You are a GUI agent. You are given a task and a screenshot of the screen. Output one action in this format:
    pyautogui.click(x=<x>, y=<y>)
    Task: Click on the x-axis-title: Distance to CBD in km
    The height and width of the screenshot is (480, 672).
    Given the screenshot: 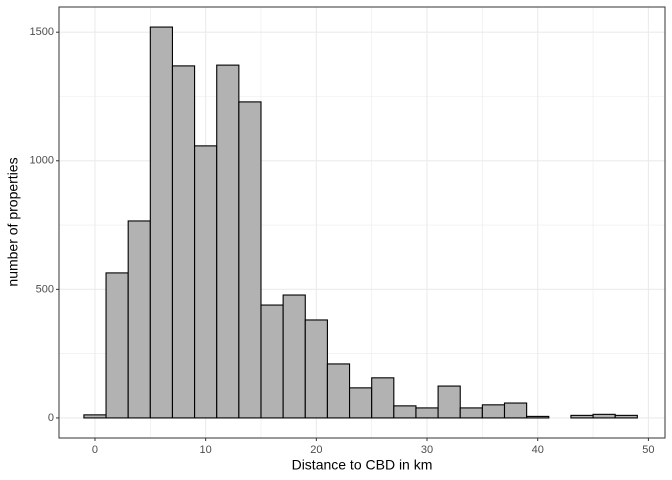 What is the action you would take?
    pyautogui.click(x=362, y=465)
    